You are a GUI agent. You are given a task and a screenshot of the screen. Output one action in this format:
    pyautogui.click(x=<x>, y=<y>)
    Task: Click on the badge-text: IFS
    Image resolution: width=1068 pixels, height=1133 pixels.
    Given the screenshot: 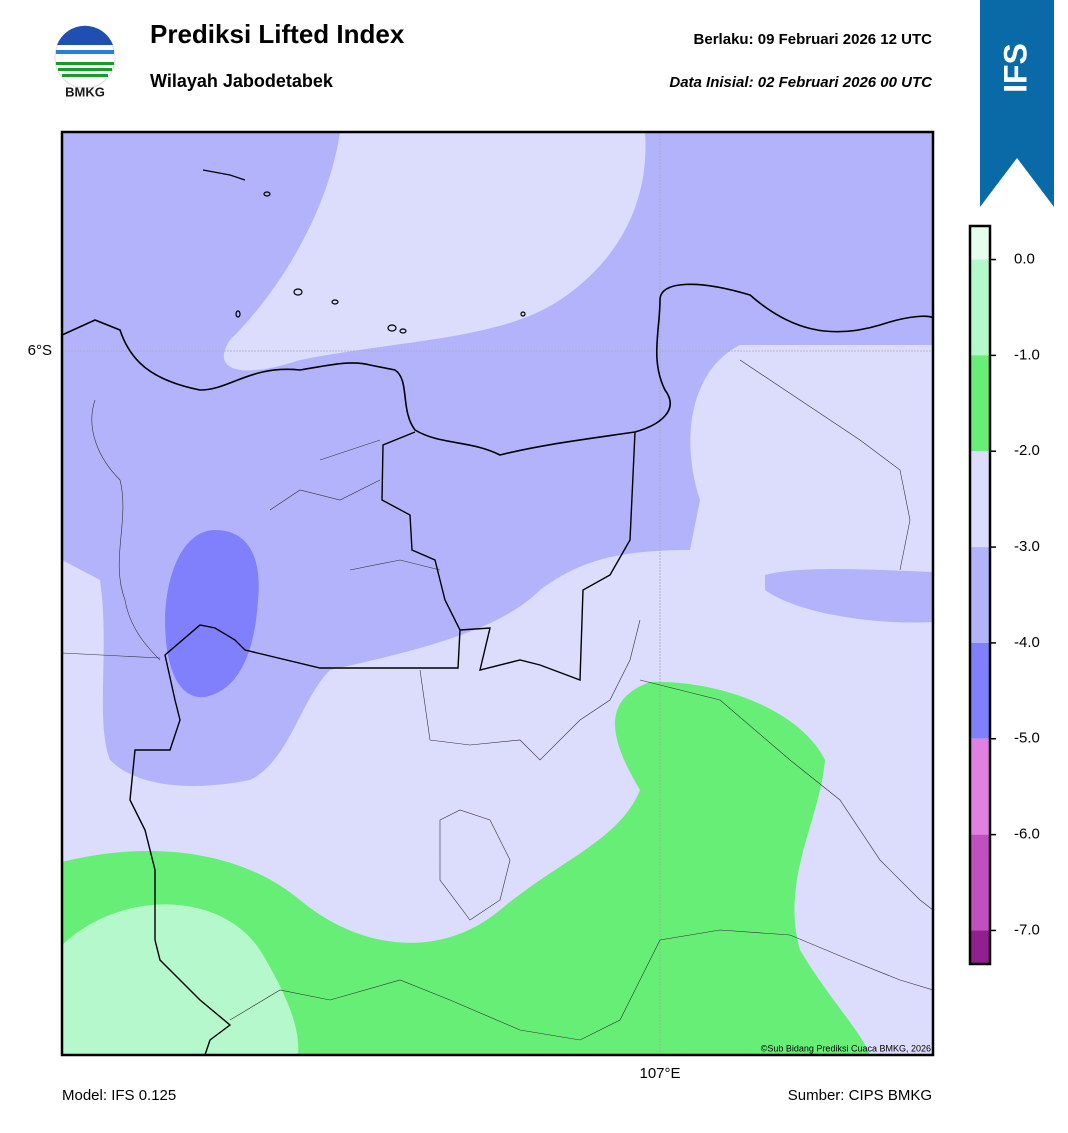 What is the action you would take?
    pyautogui.click(x=1015, y=68)
    